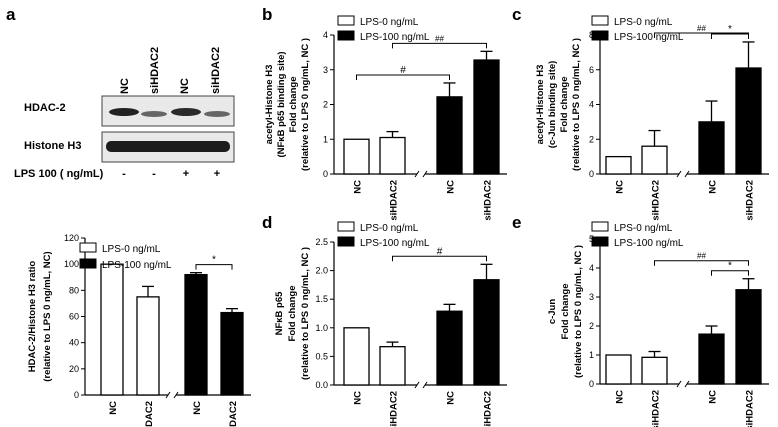 This screenshot has width=778, height=427. What do you see at coordinates (516, 222) in the screenshot?
I see `panel-letter-e: e` at bounding box center [516, 222].